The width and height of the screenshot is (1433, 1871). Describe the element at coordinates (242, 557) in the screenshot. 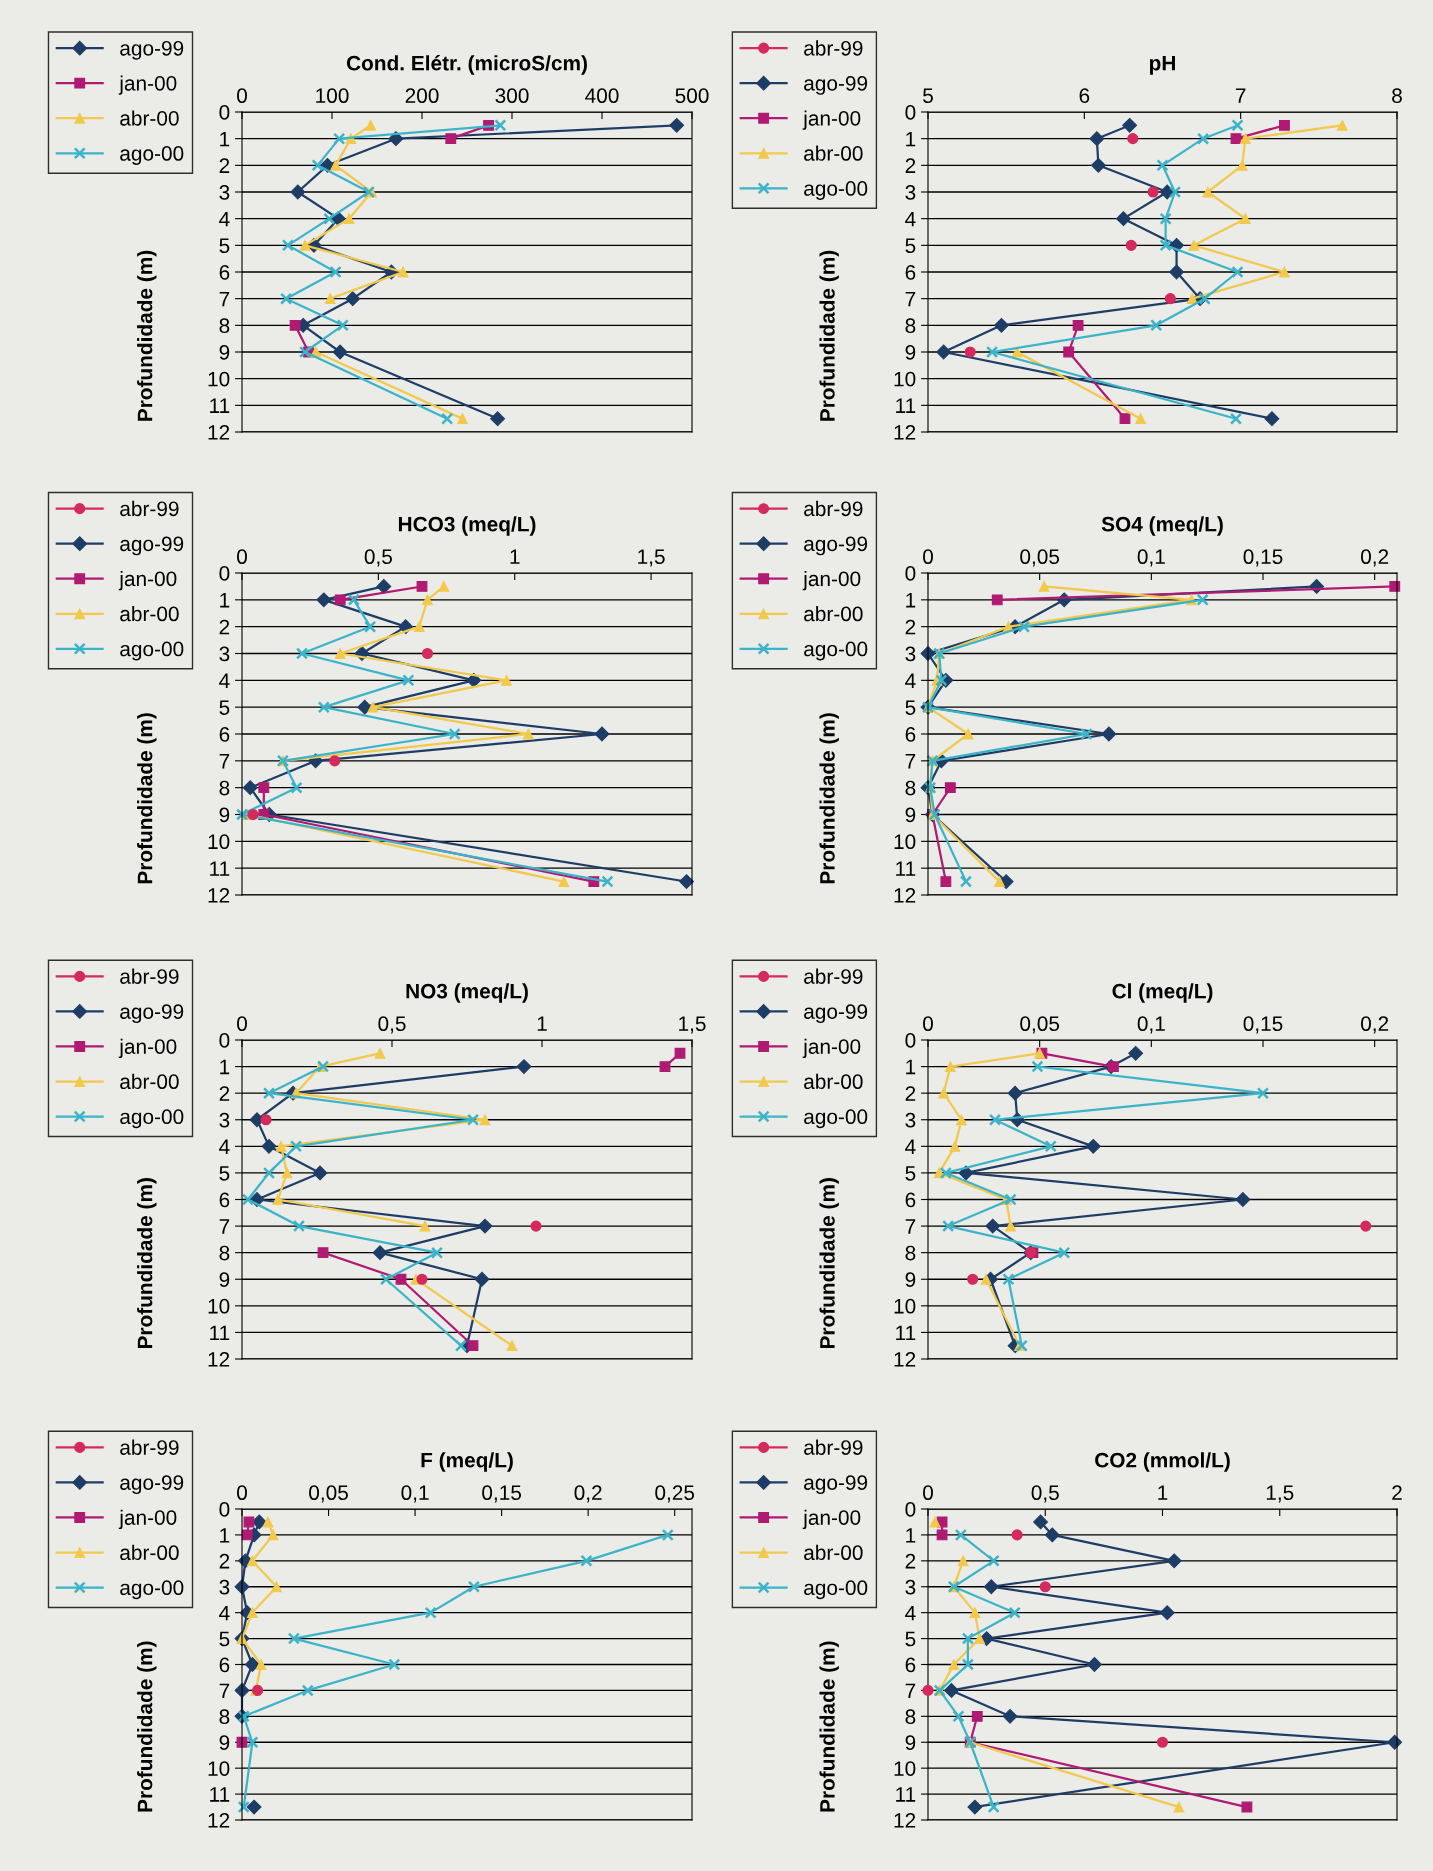

I see `x-tick-label: 0` at that location.